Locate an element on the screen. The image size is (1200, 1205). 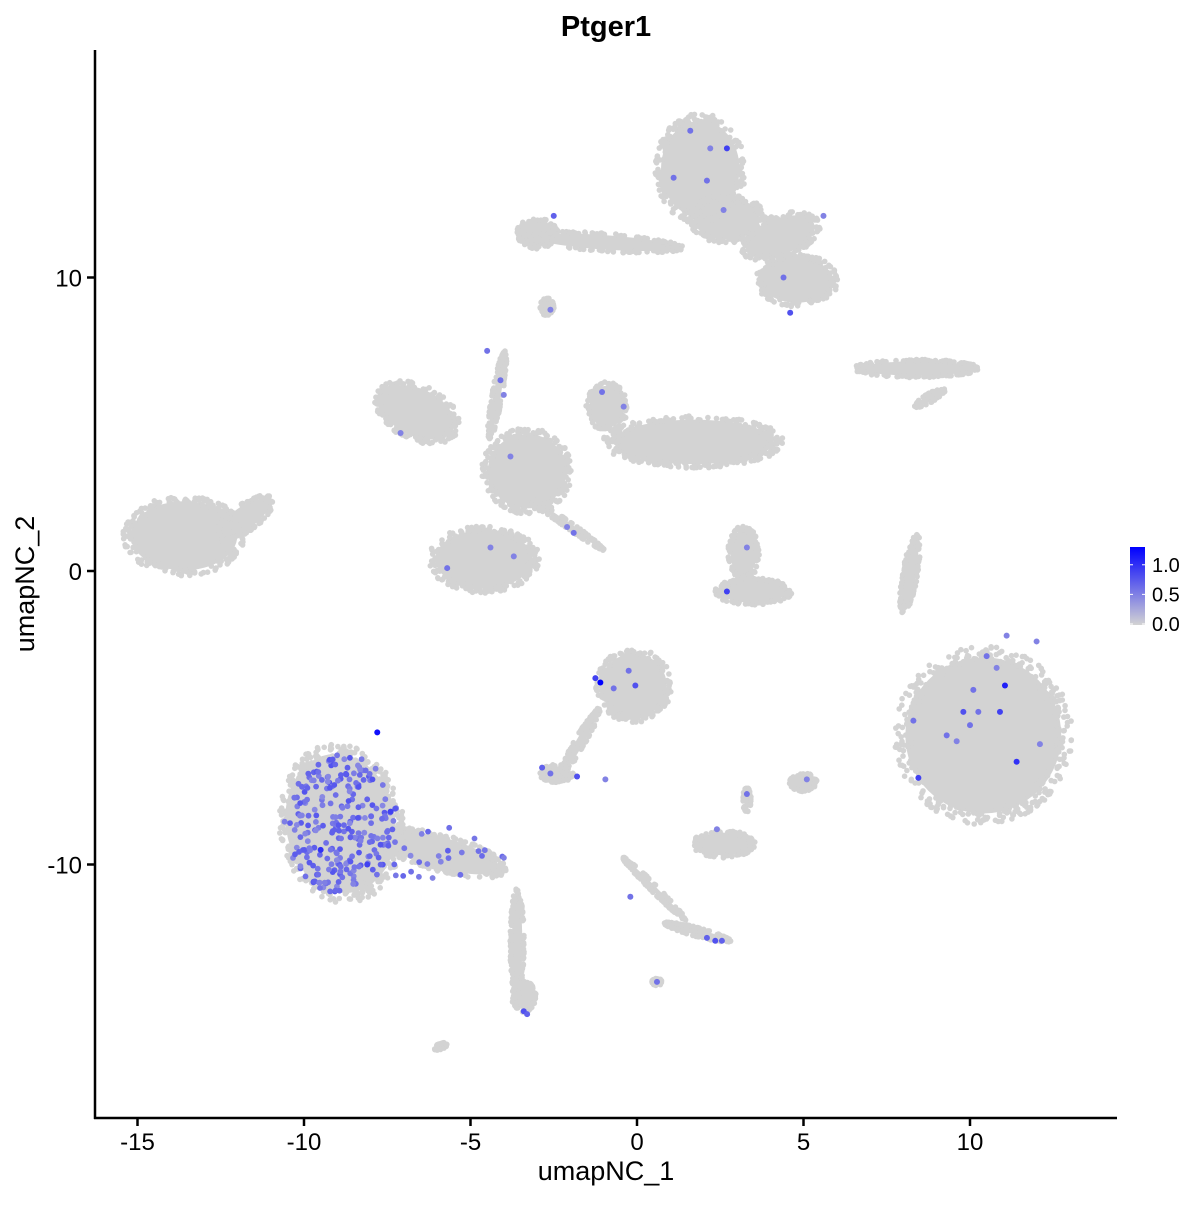
colorbar-tick-label: 0.0 is located at coordinates (1166, 625).